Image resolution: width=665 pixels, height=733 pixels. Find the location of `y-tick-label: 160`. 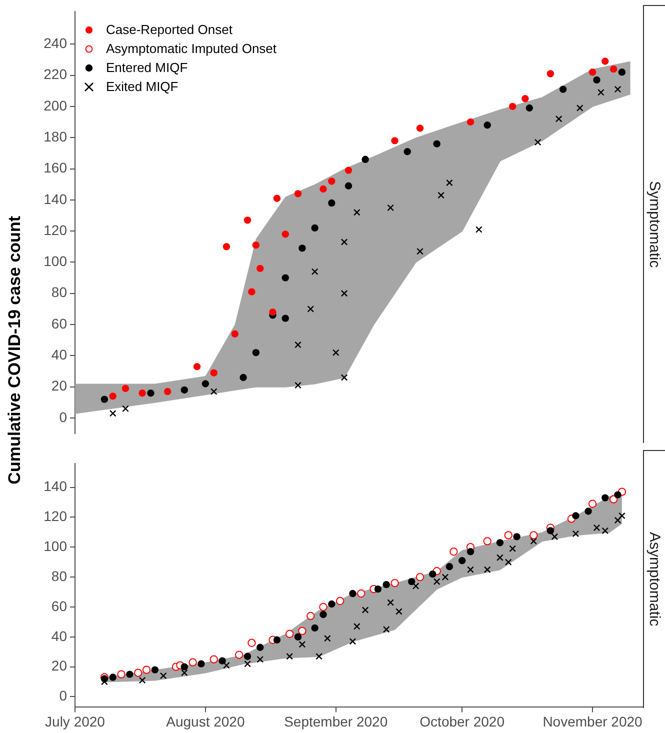

y-tick-label: 160 is located at coordinates (56, 168).